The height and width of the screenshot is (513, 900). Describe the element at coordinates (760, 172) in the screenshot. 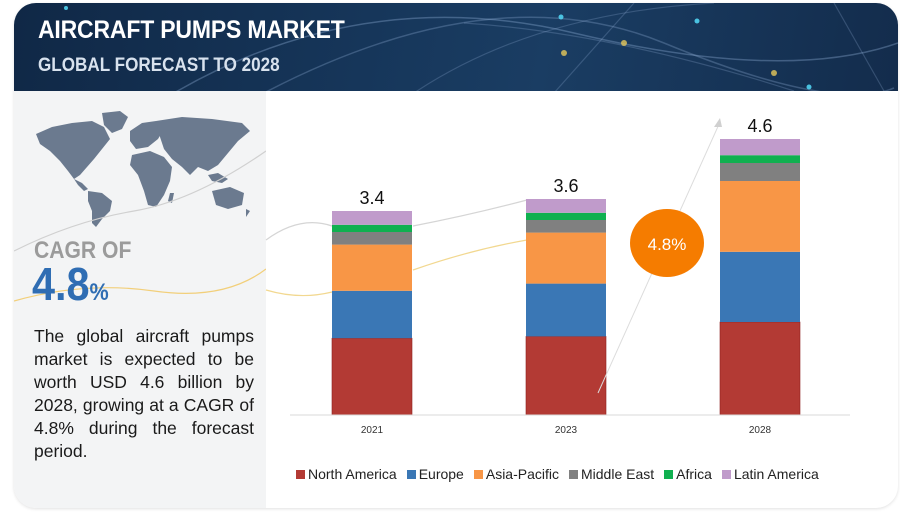

I see `bar-segment-middle-east-2028` at that location.